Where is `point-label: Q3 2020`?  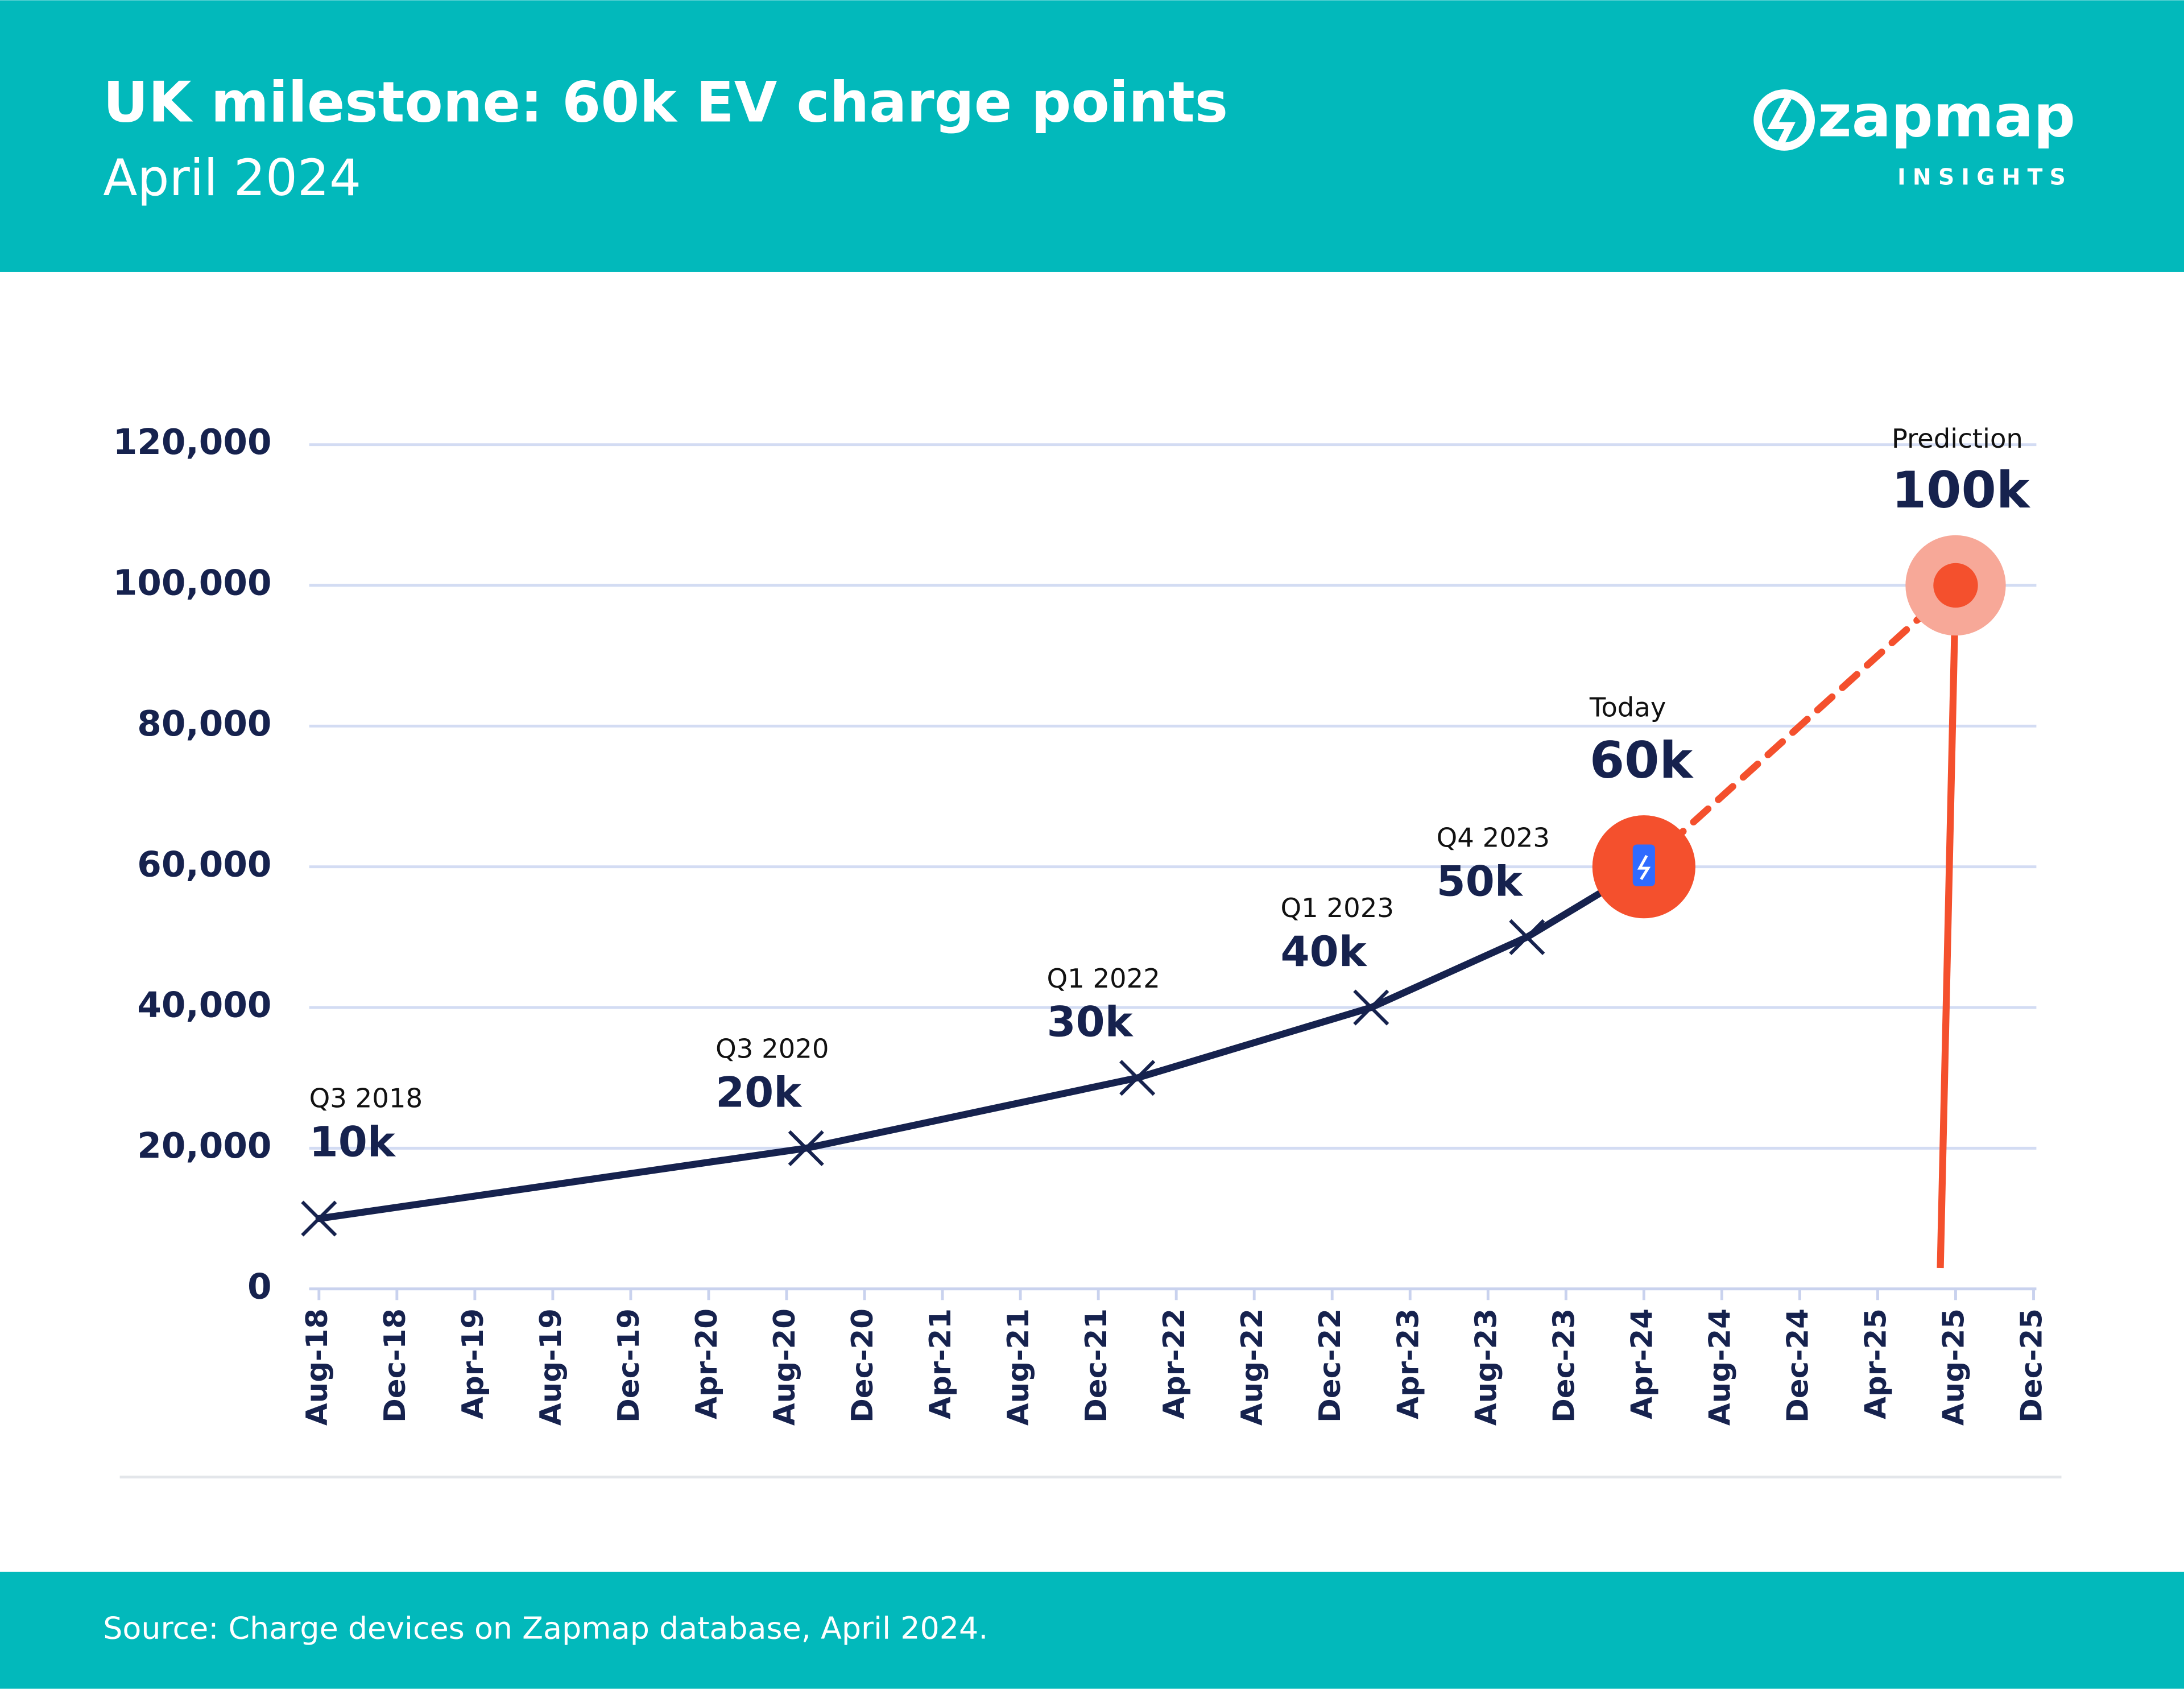
point-label: Q3 2020 is located at coordinates (772, 1048).